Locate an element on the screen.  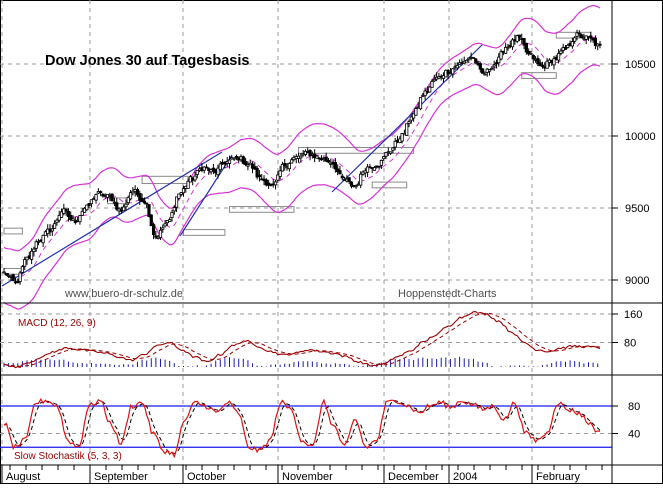
month-label: December is located at coordinates (413, 477).